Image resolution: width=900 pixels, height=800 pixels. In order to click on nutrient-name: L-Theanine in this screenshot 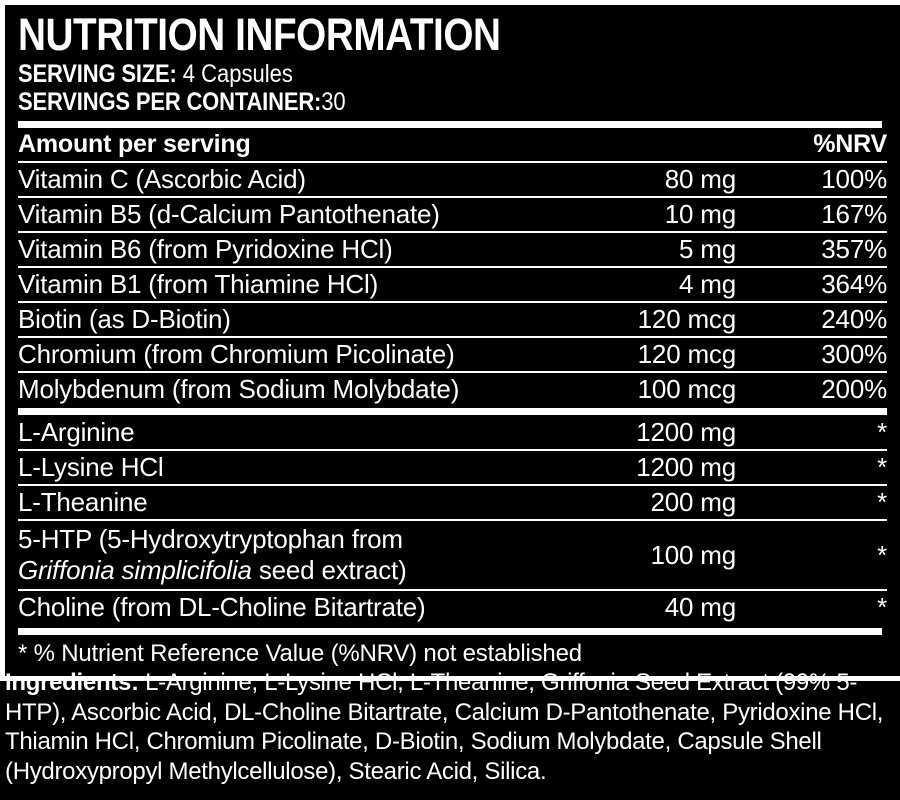, I will do `click(83, 502)`.